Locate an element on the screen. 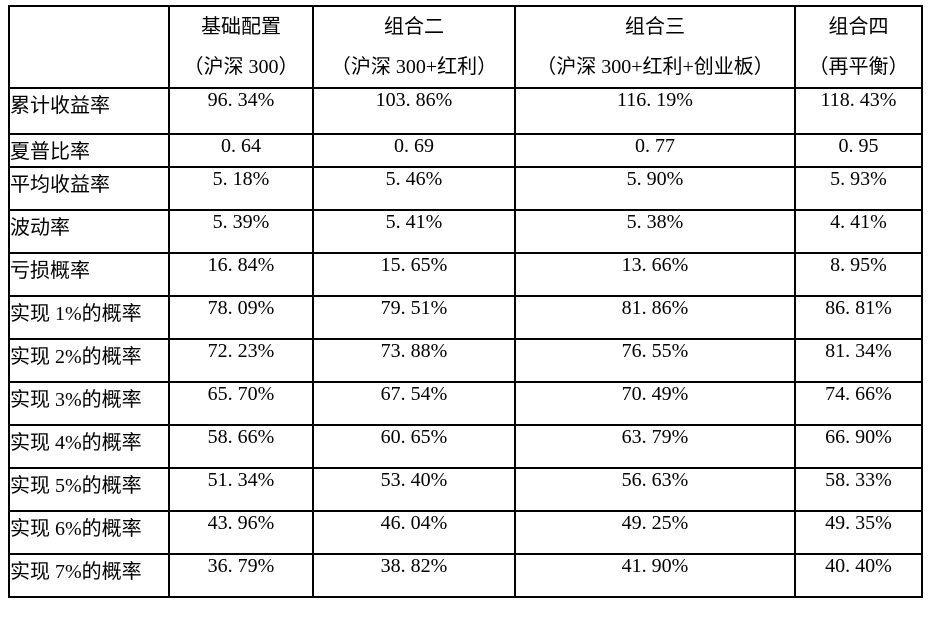  value-cell: 86. 81% is located at coordinates (858, 317).